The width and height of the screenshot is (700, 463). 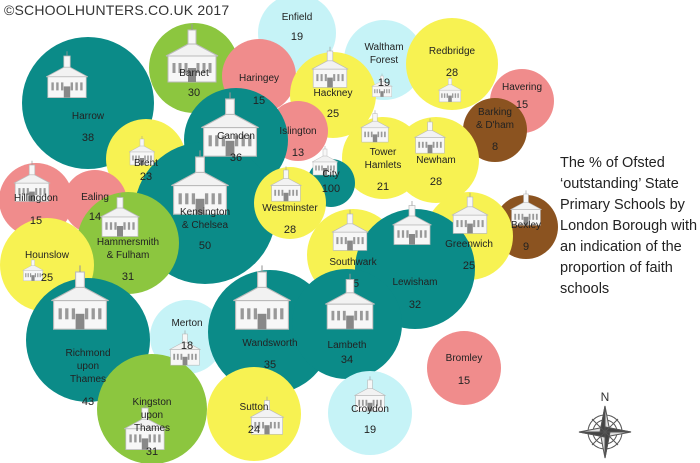 What do you see at coordinates (128, 242) in the screenshot?
I see `bubble-label: Hammersmith` at bounding box center [128, 242].